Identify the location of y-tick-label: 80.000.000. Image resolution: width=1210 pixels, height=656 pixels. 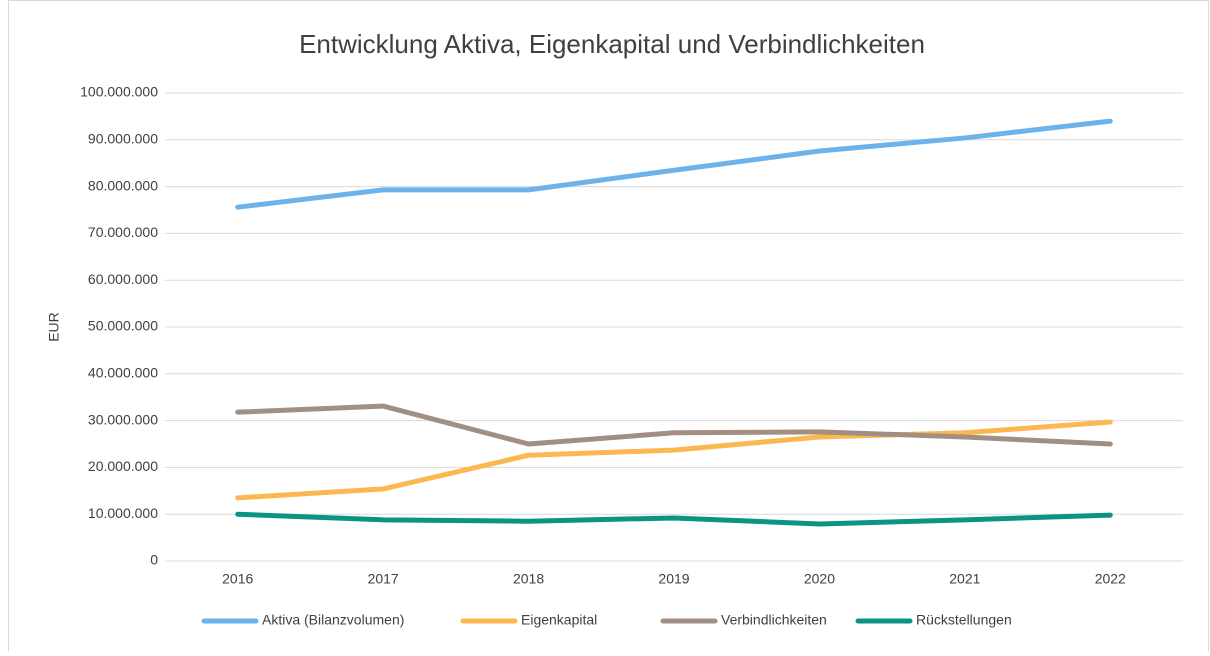
(123, 185).